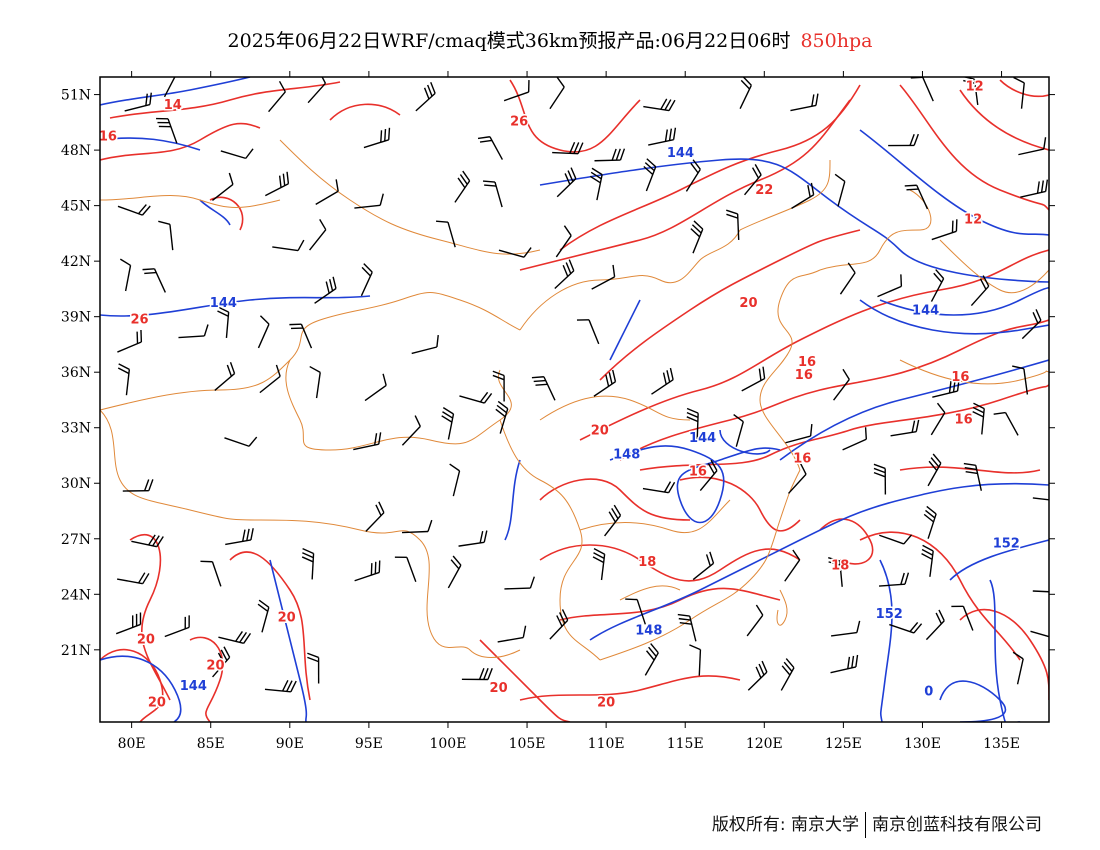 This screenshot has height=850, width=1100. What do you see at coordinates (76, 429) in the screenshot?
I see `lat-tick-label: 33N` at bounding box center [76, 429].